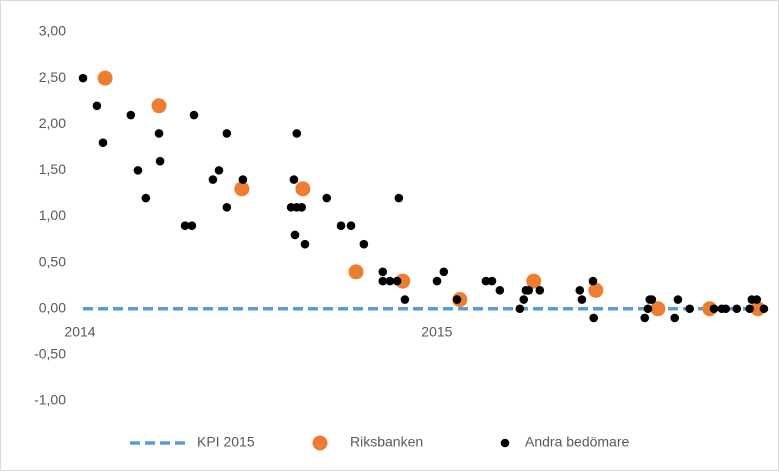 This screenshot has height=472, width=780. I want to click on legend-label: Andra bedömare, so click(577, 442).